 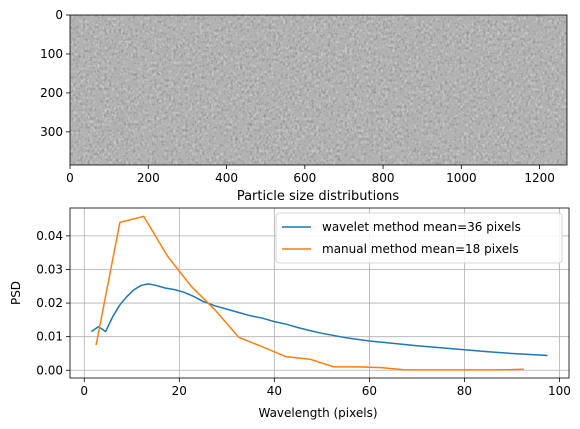 I want to click on image-x-tick-label: 200, so click(x=148, y=178).